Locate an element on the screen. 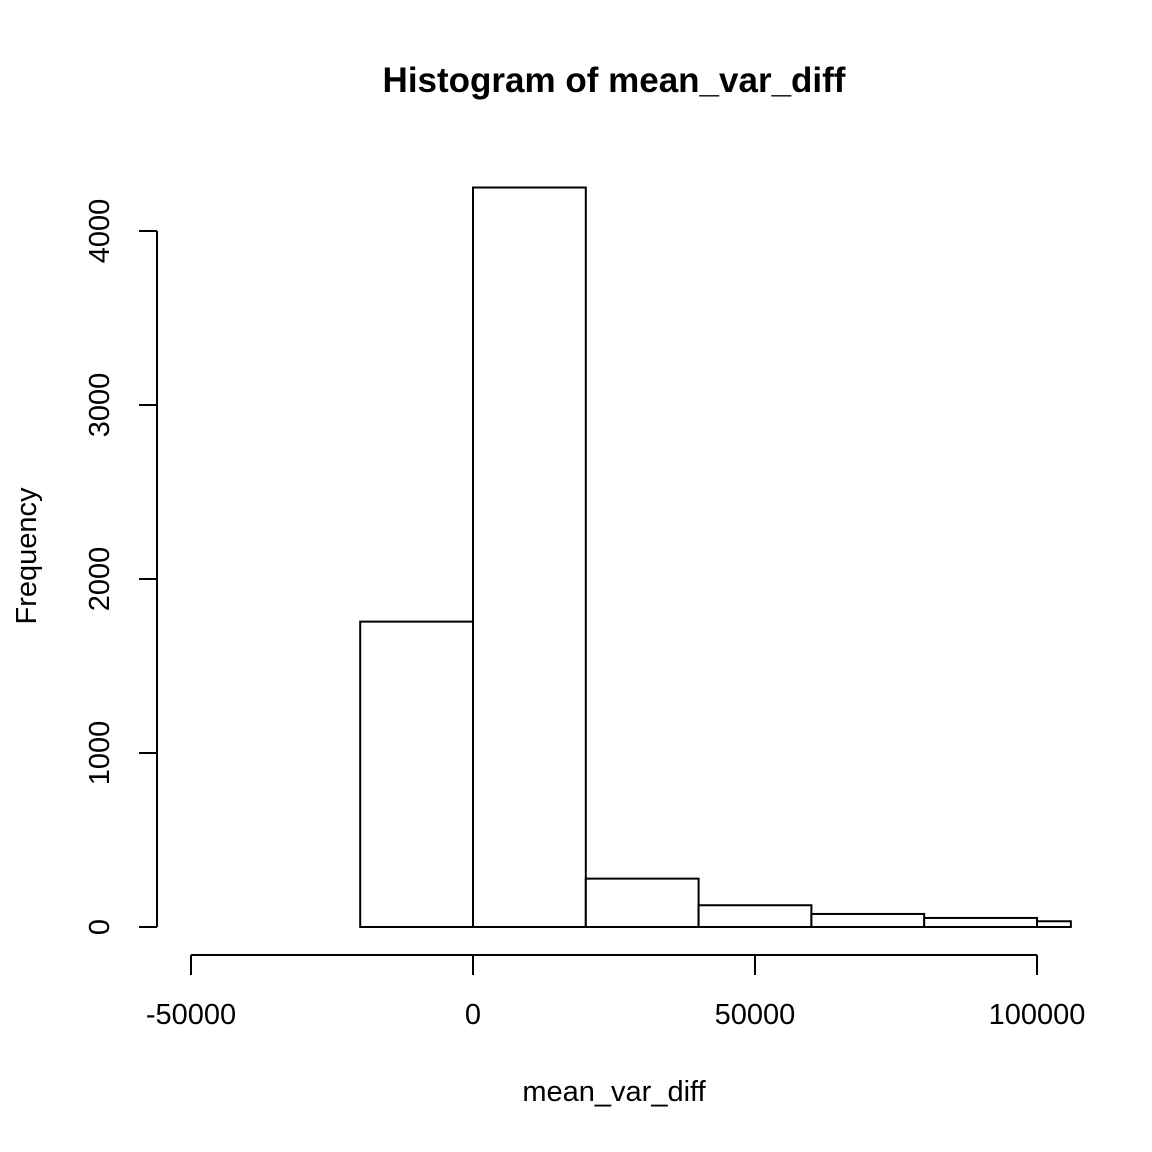 The height and width of the screenshot is (1152, 1152). x-axis-title: mean_var_diff is located at coordinates (614, 1092).